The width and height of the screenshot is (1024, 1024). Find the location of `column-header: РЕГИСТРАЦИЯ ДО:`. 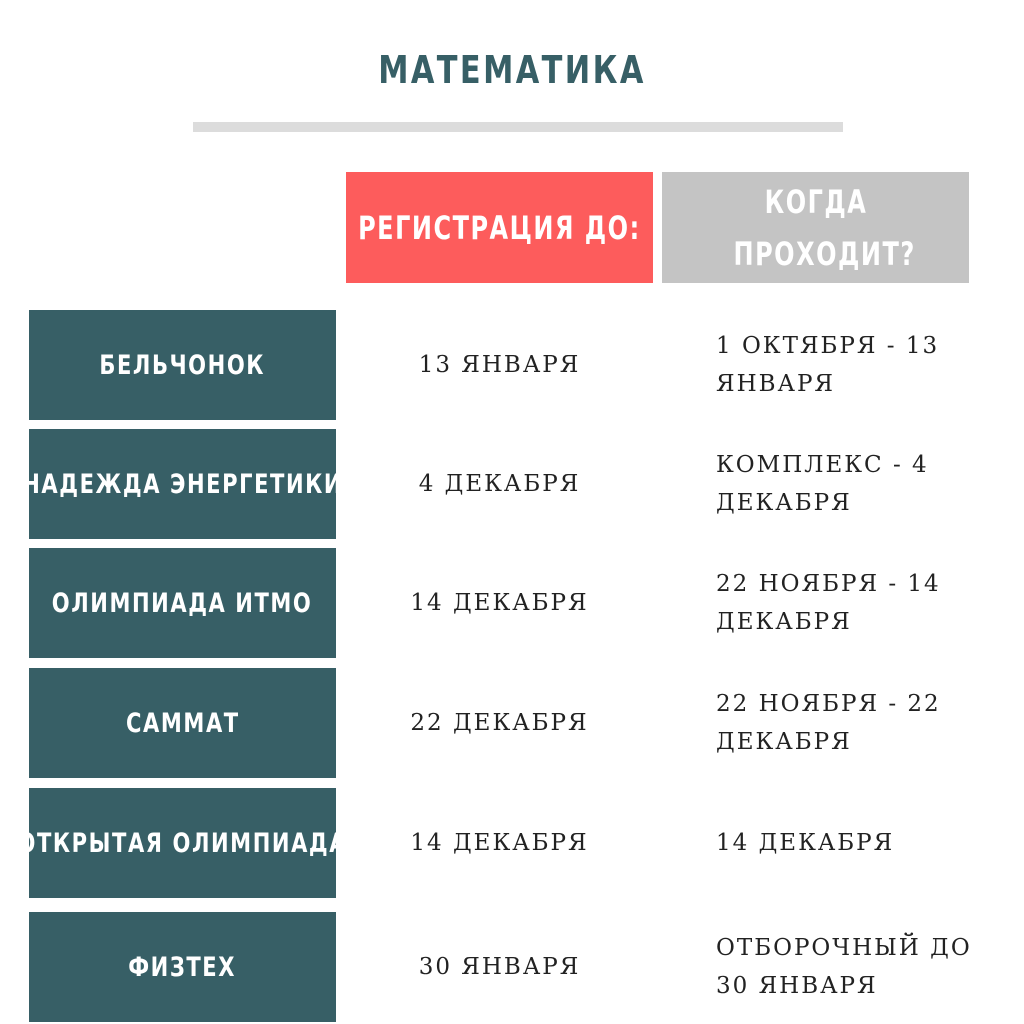

column-header: РЕГИСТРАЦИЯ ДО: is located at coordinates (499, 227).